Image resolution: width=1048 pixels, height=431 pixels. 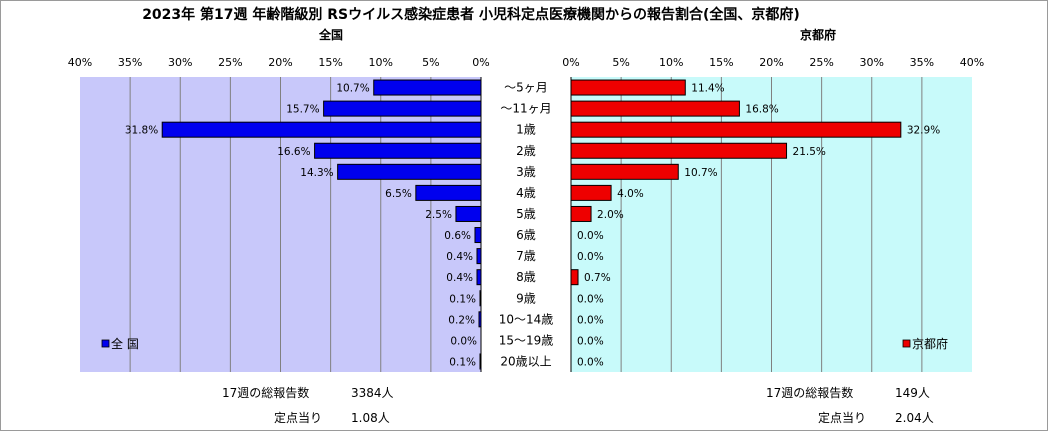 What do you see at coordinates (526, 277) in the screenshot?
I see `age-category-label: 8歳` at bounding box center [526, 277].